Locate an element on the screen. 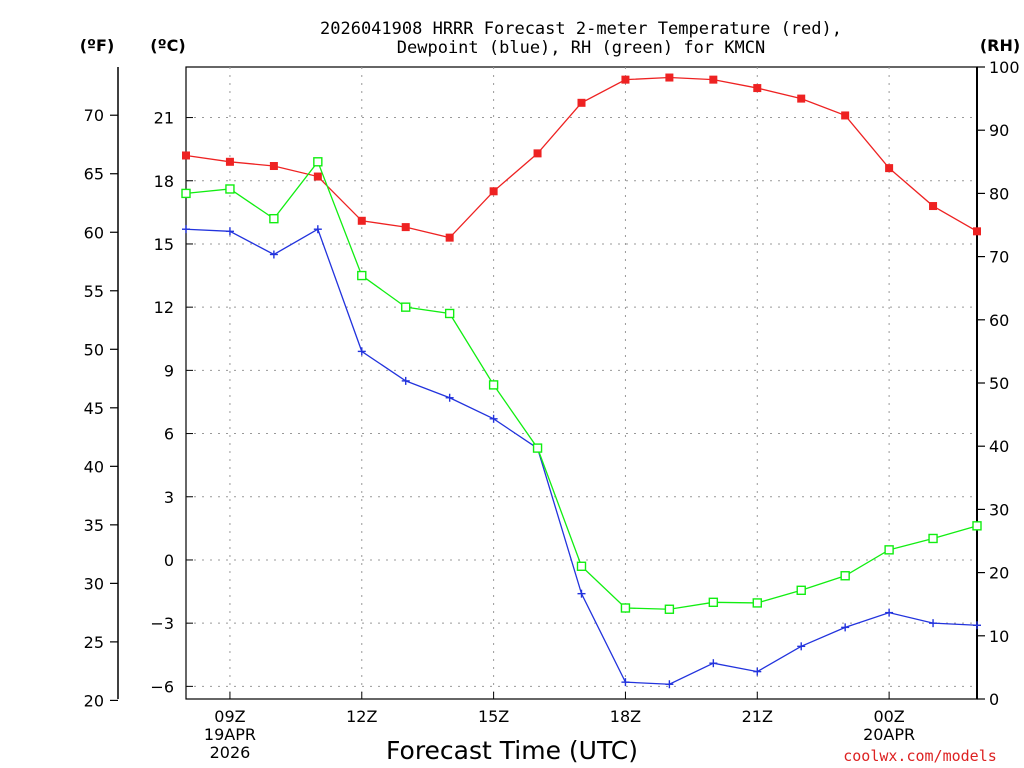 This screenshot has height=768, width=1024. celsius-tick-label: 9 is located at coordinates (169, 370).